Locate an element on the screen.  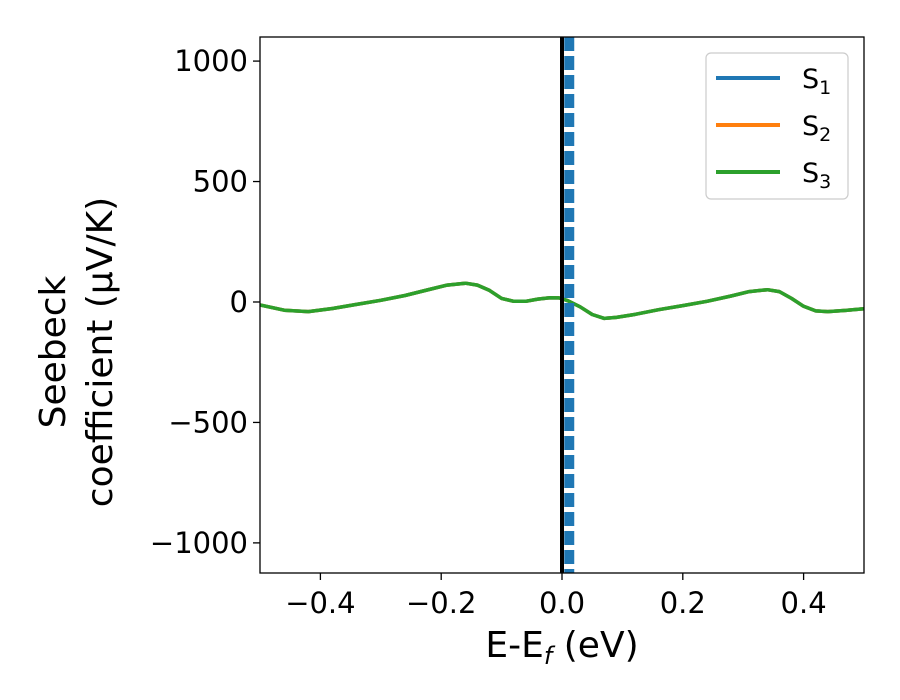
legend-label-s2: S2 is located at coordinates (816, 128).